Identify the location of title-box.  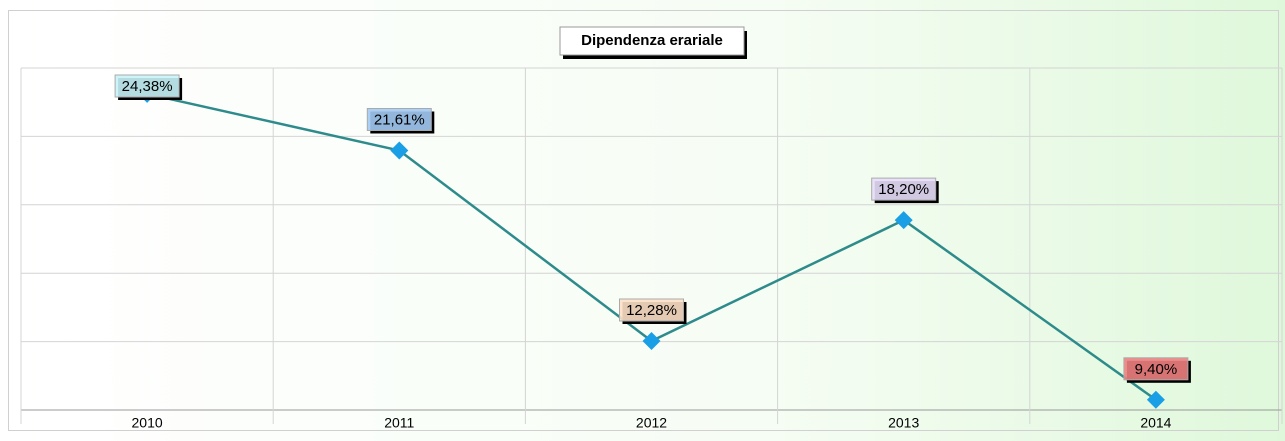
(652, 41).